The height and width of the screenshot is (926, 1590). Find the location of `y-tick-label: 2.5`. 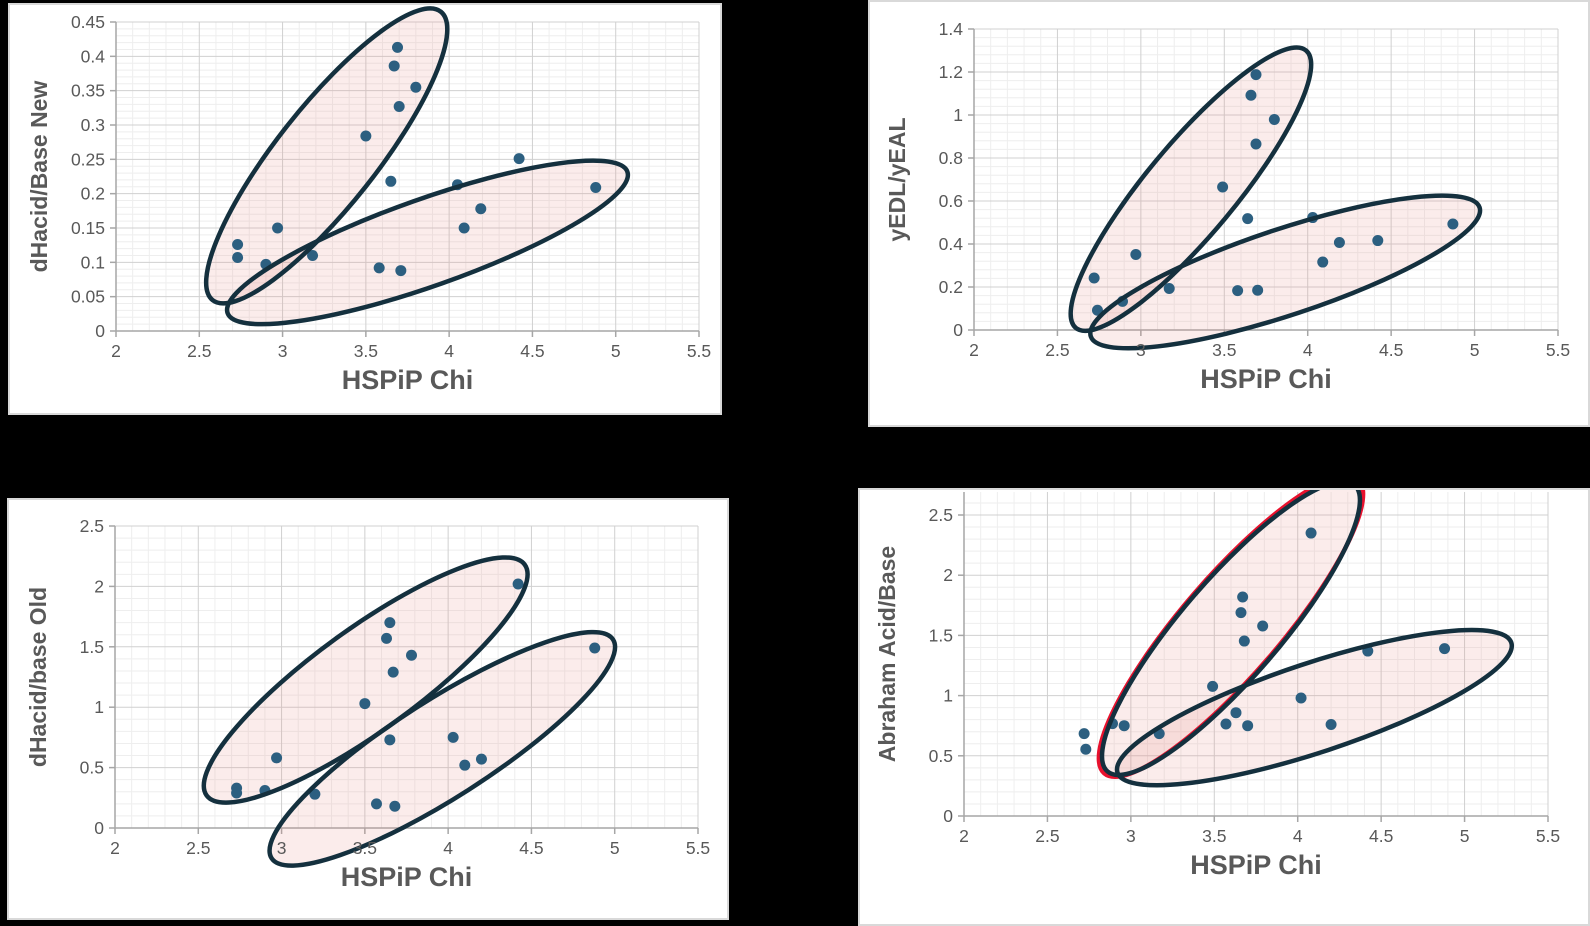

y-tick-label: 2.5 is located at coordinates (92, 526).